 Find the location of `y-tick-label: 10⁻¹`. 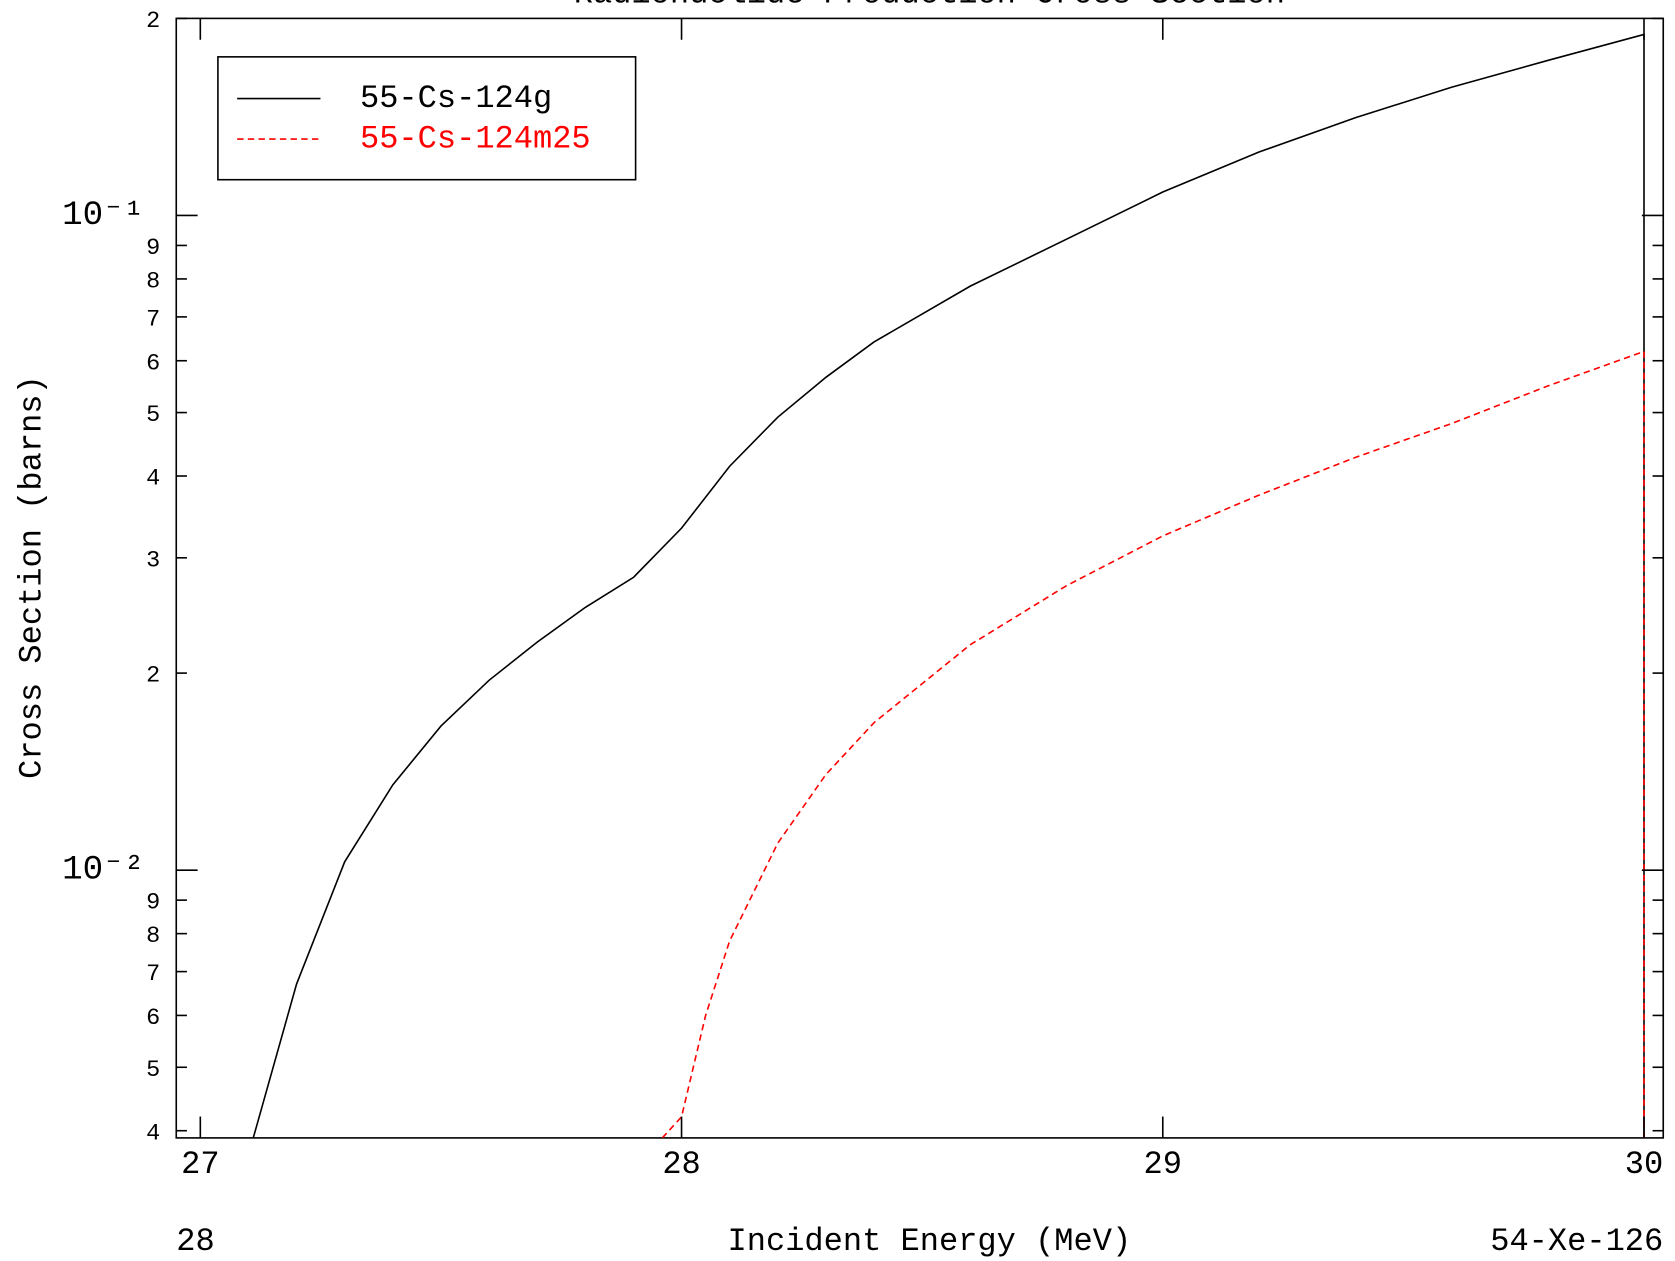

y-tick-label: 10⁻¹ is located at coordinates (103, 216).